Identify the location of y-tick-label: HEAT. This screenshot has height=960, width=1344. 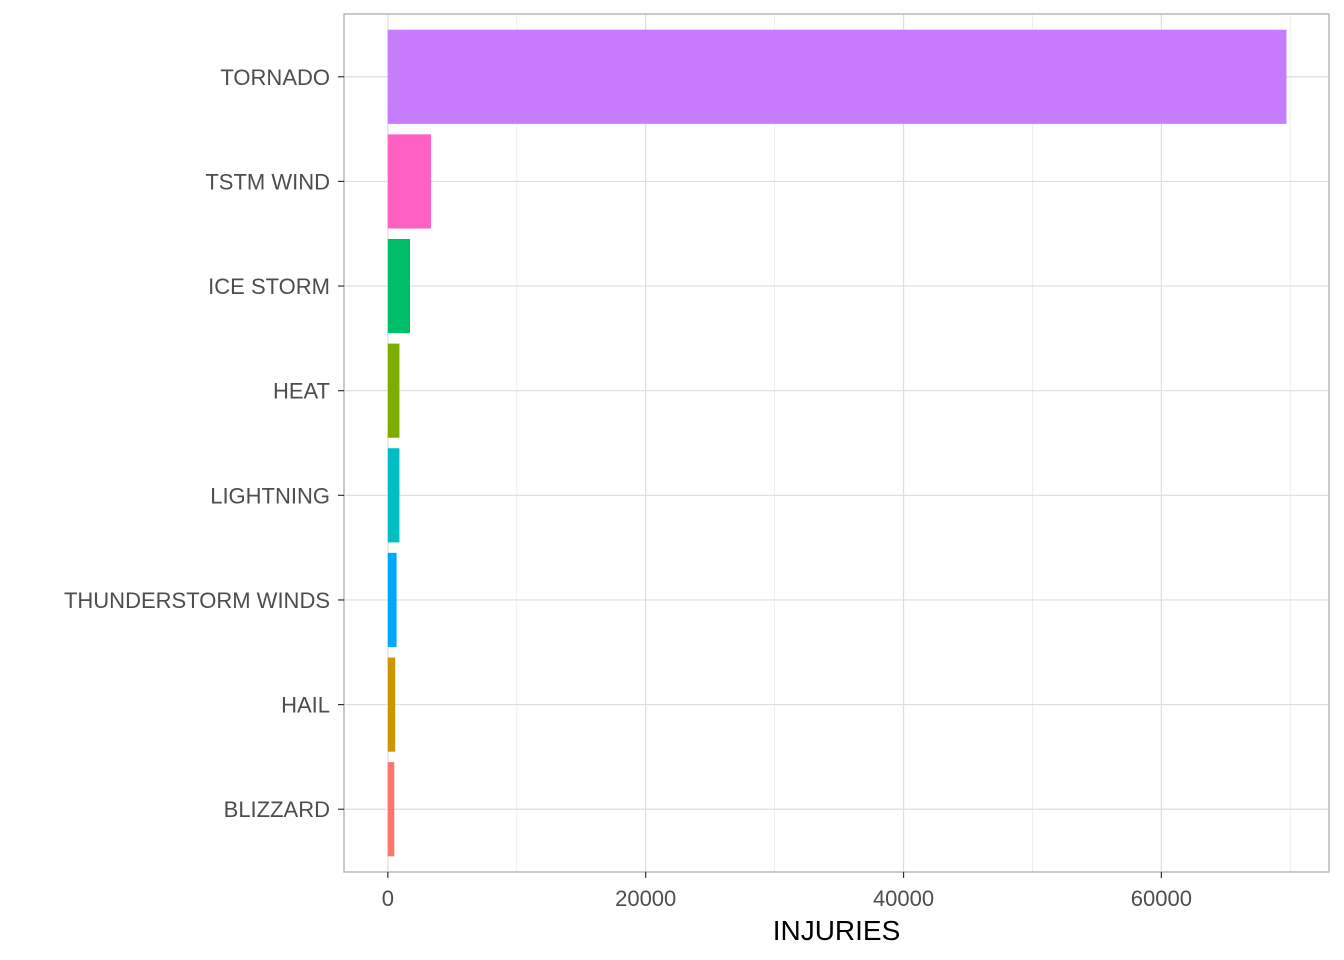
(301, 391).